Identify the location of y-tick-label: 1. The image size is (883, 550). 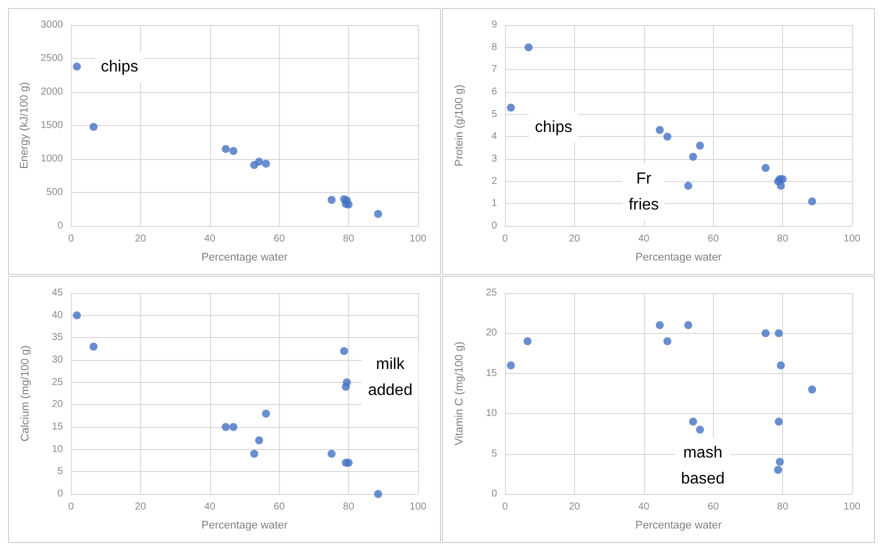
(494, 204).